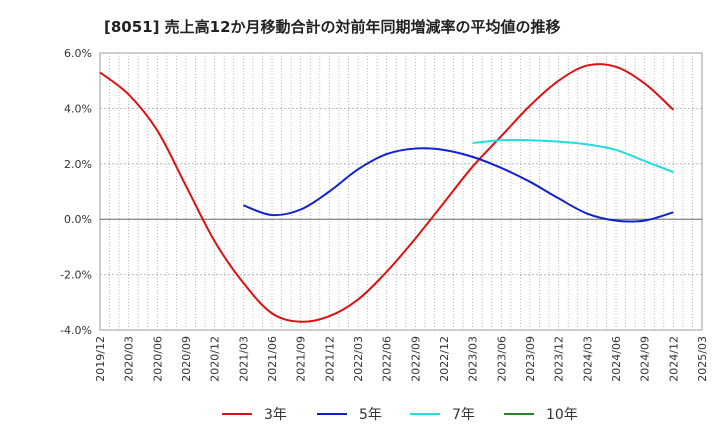  What do you see at coordinates (76, 275) in the screenshot?
I see `y-tick-label: -2.0%` at bounding box center [76, 275].